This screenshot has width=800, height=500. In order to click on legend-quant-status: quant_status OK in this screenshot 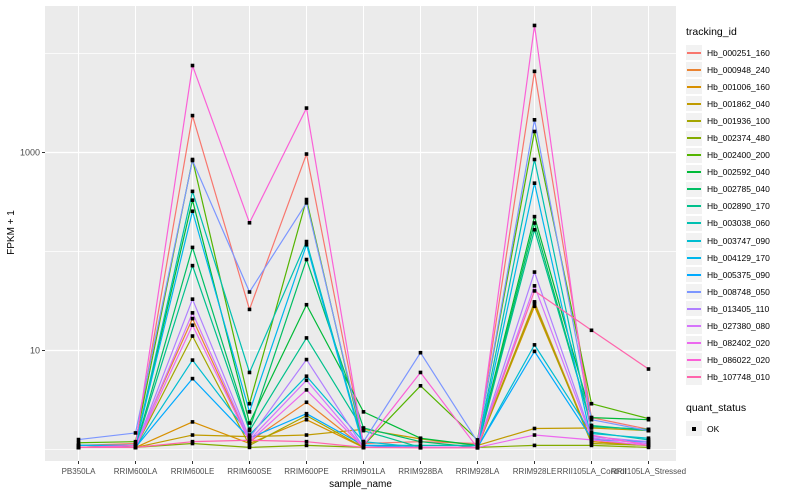, I will do `click(742, 419)`.